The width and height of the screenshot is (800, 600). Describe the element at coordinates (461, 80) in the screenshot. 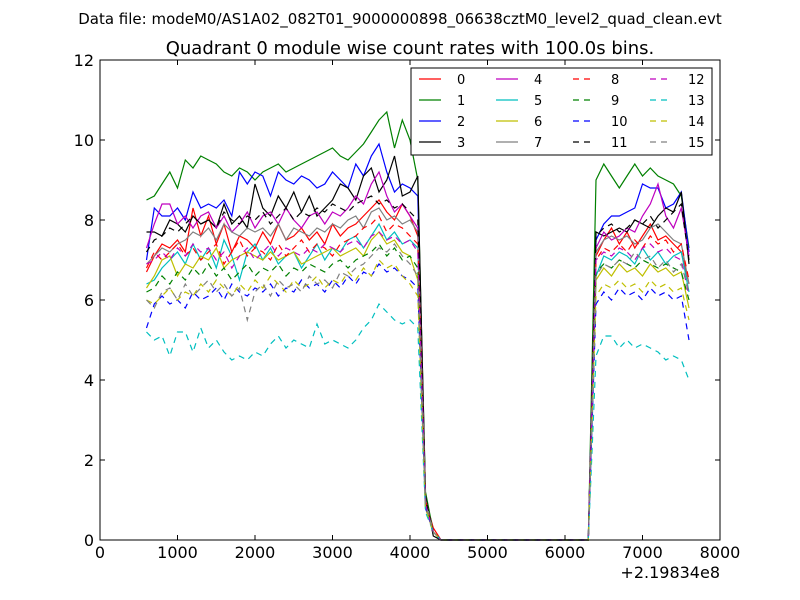

I see `legend-label-0: 0` at that location.